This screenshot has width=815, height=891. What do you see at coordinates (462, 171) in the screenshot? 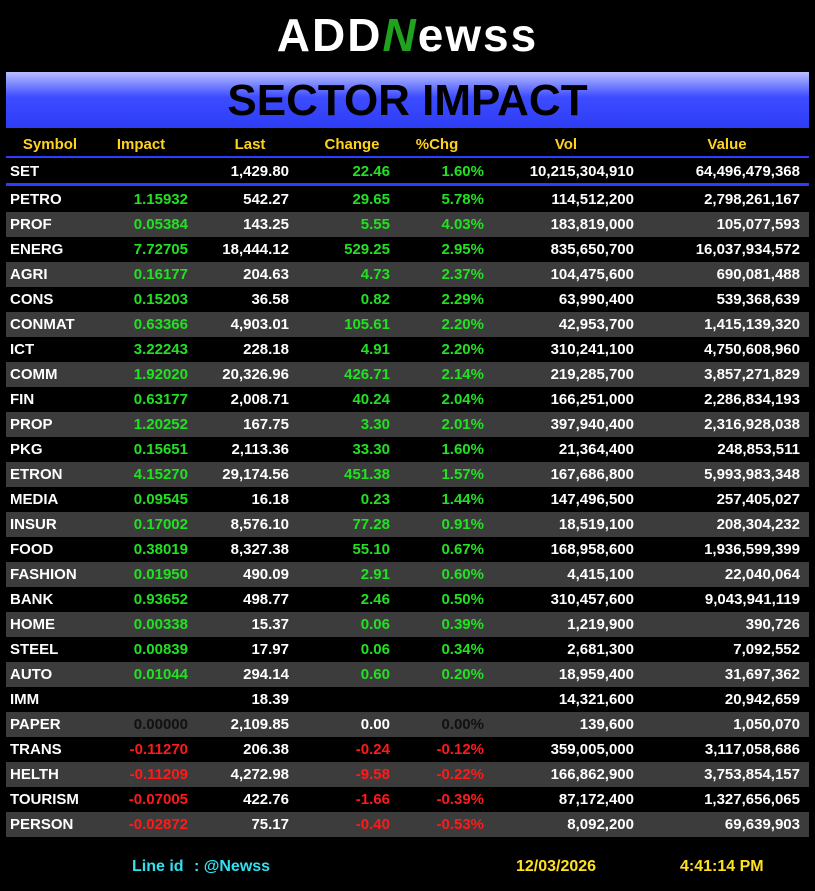
I see `value-cell: 1.60%` at bounding box center [462, 171].